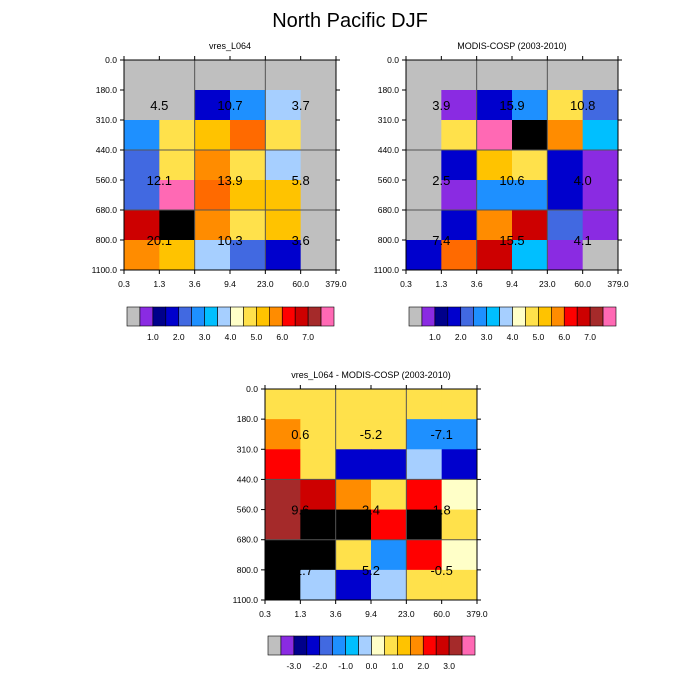 This screenshot has width=700, height=700. What do you see at coordinates (513, 337) in the screenshot?
I see `colorbar-label: 4.0` at bounding box center [513, 337].